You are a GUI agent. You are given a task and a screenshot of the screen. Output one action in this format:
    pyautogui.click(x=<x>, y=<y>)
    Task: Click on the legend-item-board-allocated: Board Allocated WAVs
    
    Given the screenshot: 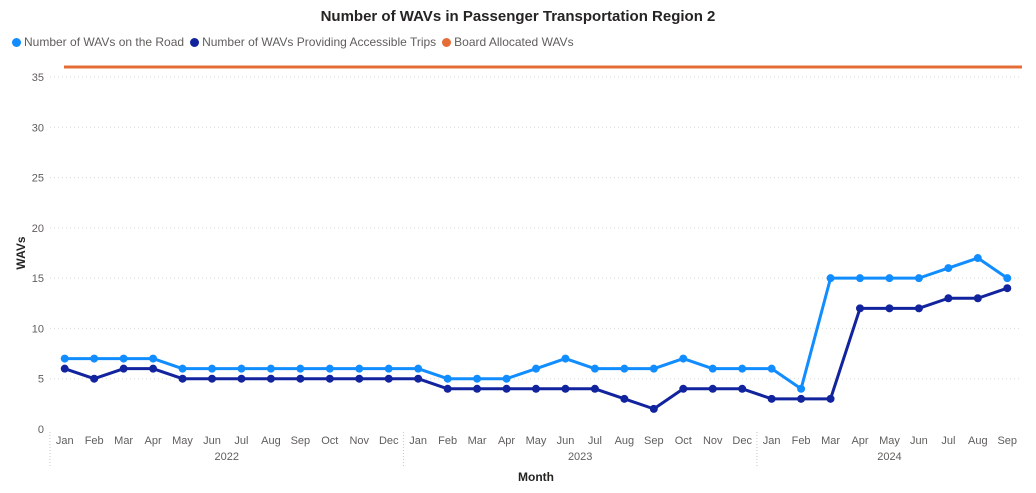 What is the action you would take?
    pyautogui.click(x=508, y=42)
    